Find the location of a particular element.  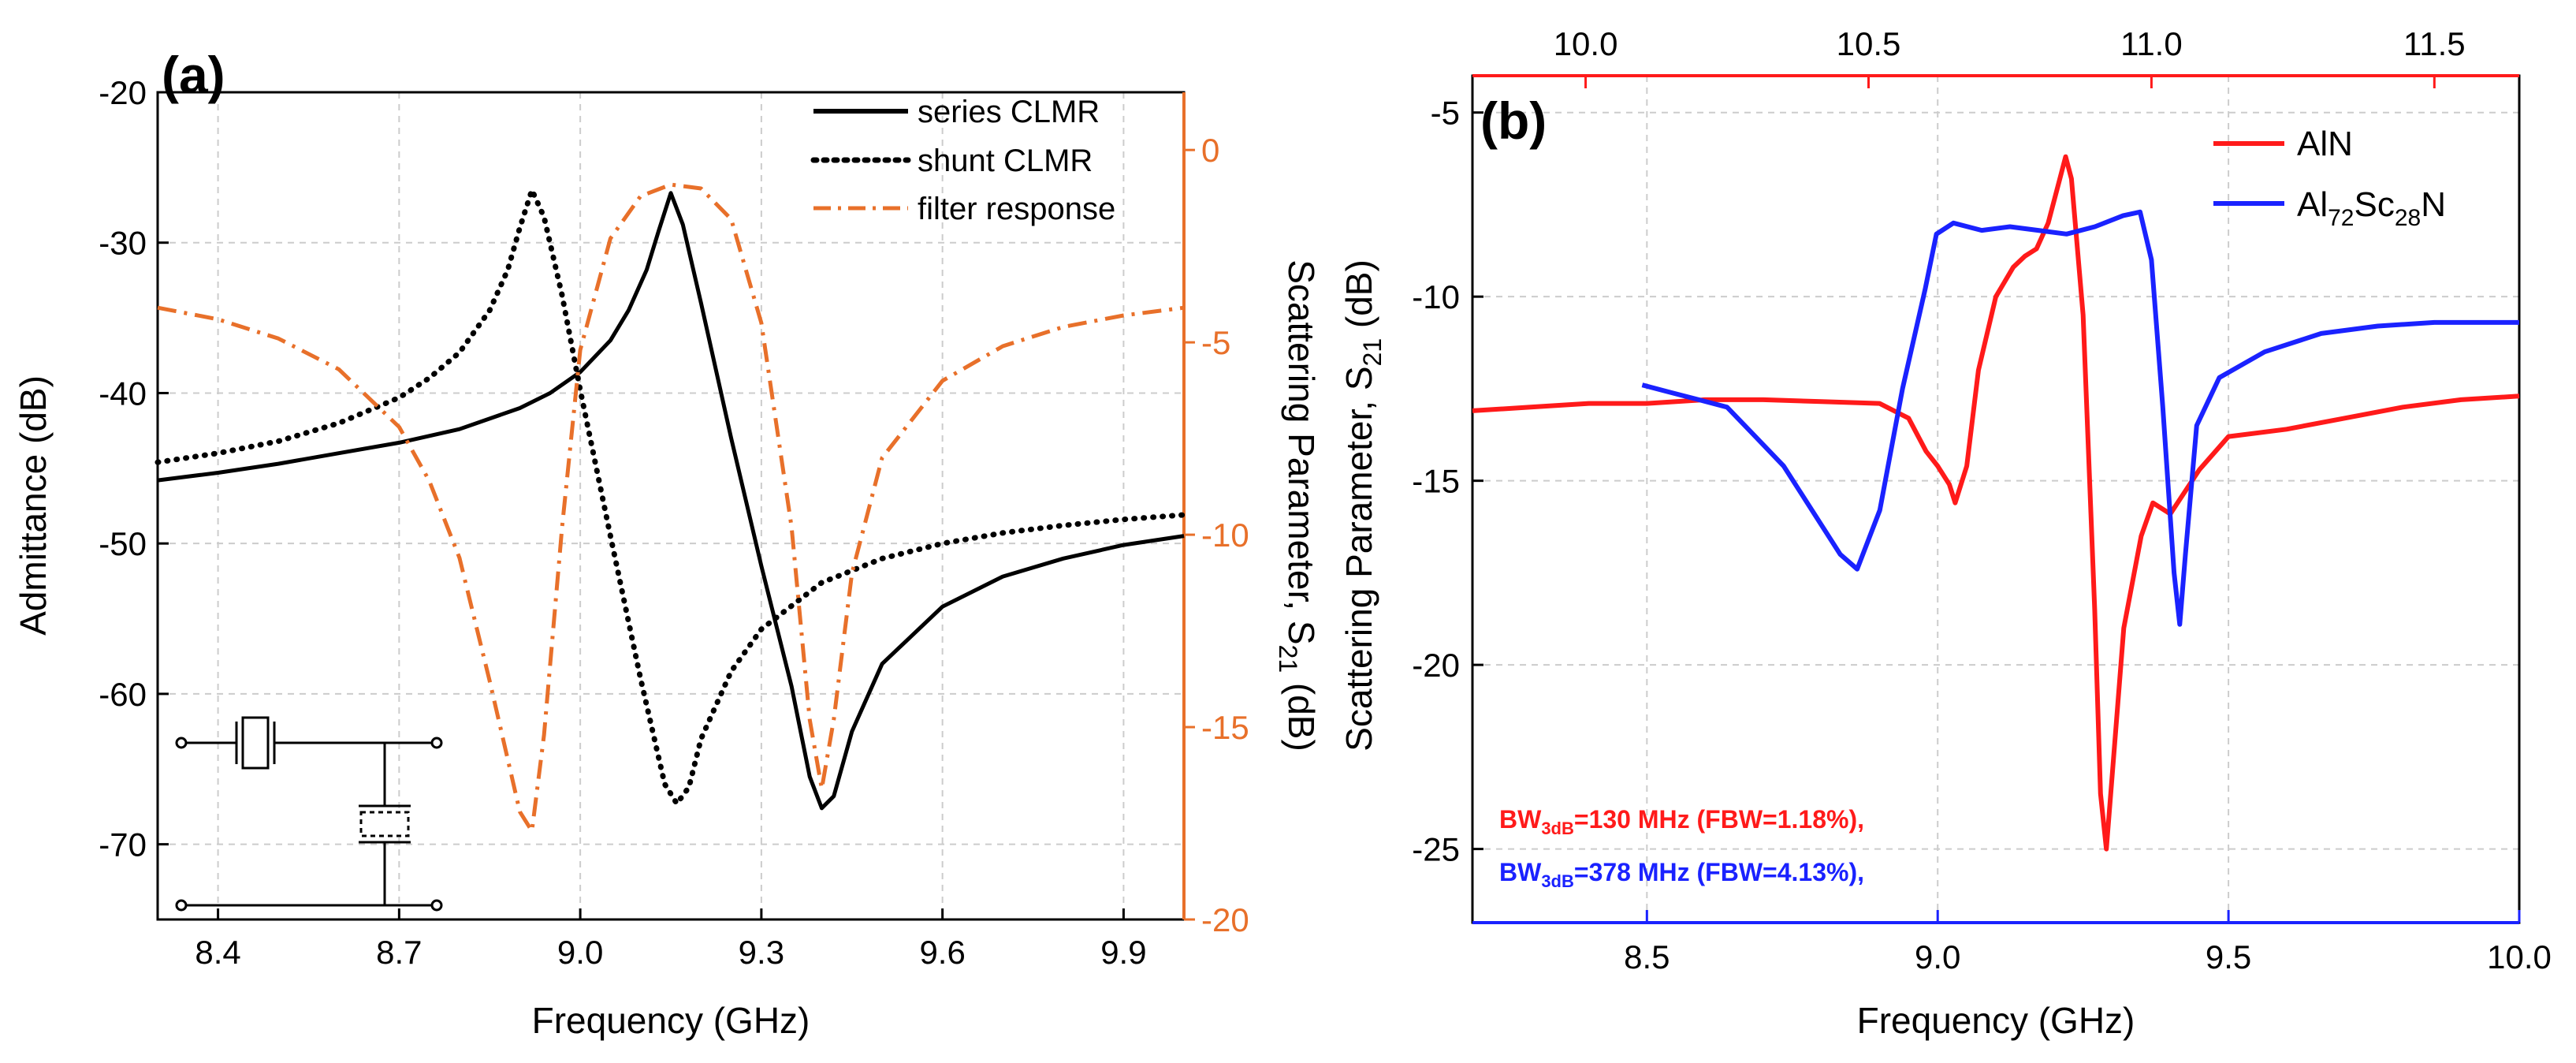

y-tick-label-right: -10 is located at coordinates (1225, 535).